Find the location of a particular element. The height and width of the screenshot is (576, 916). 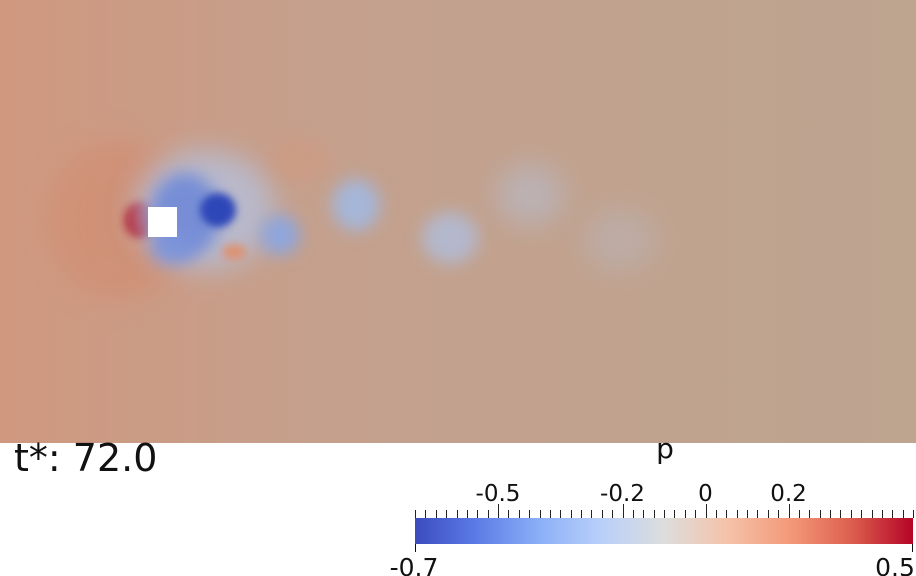

square-obstacle is located at coordinates (162, 222).